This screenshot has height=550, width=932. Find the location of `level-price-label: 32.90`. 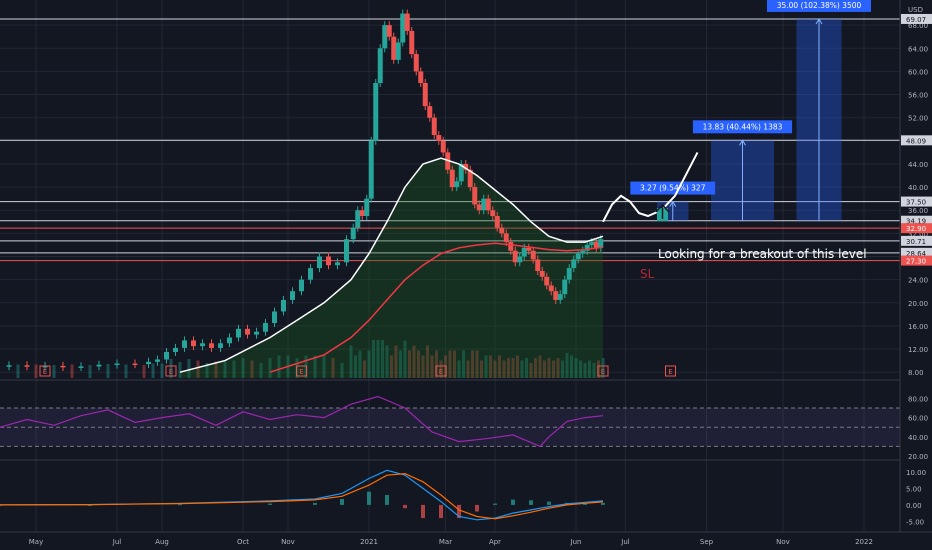

level-price-label: 32.90 is located at coordinates (916, 229).